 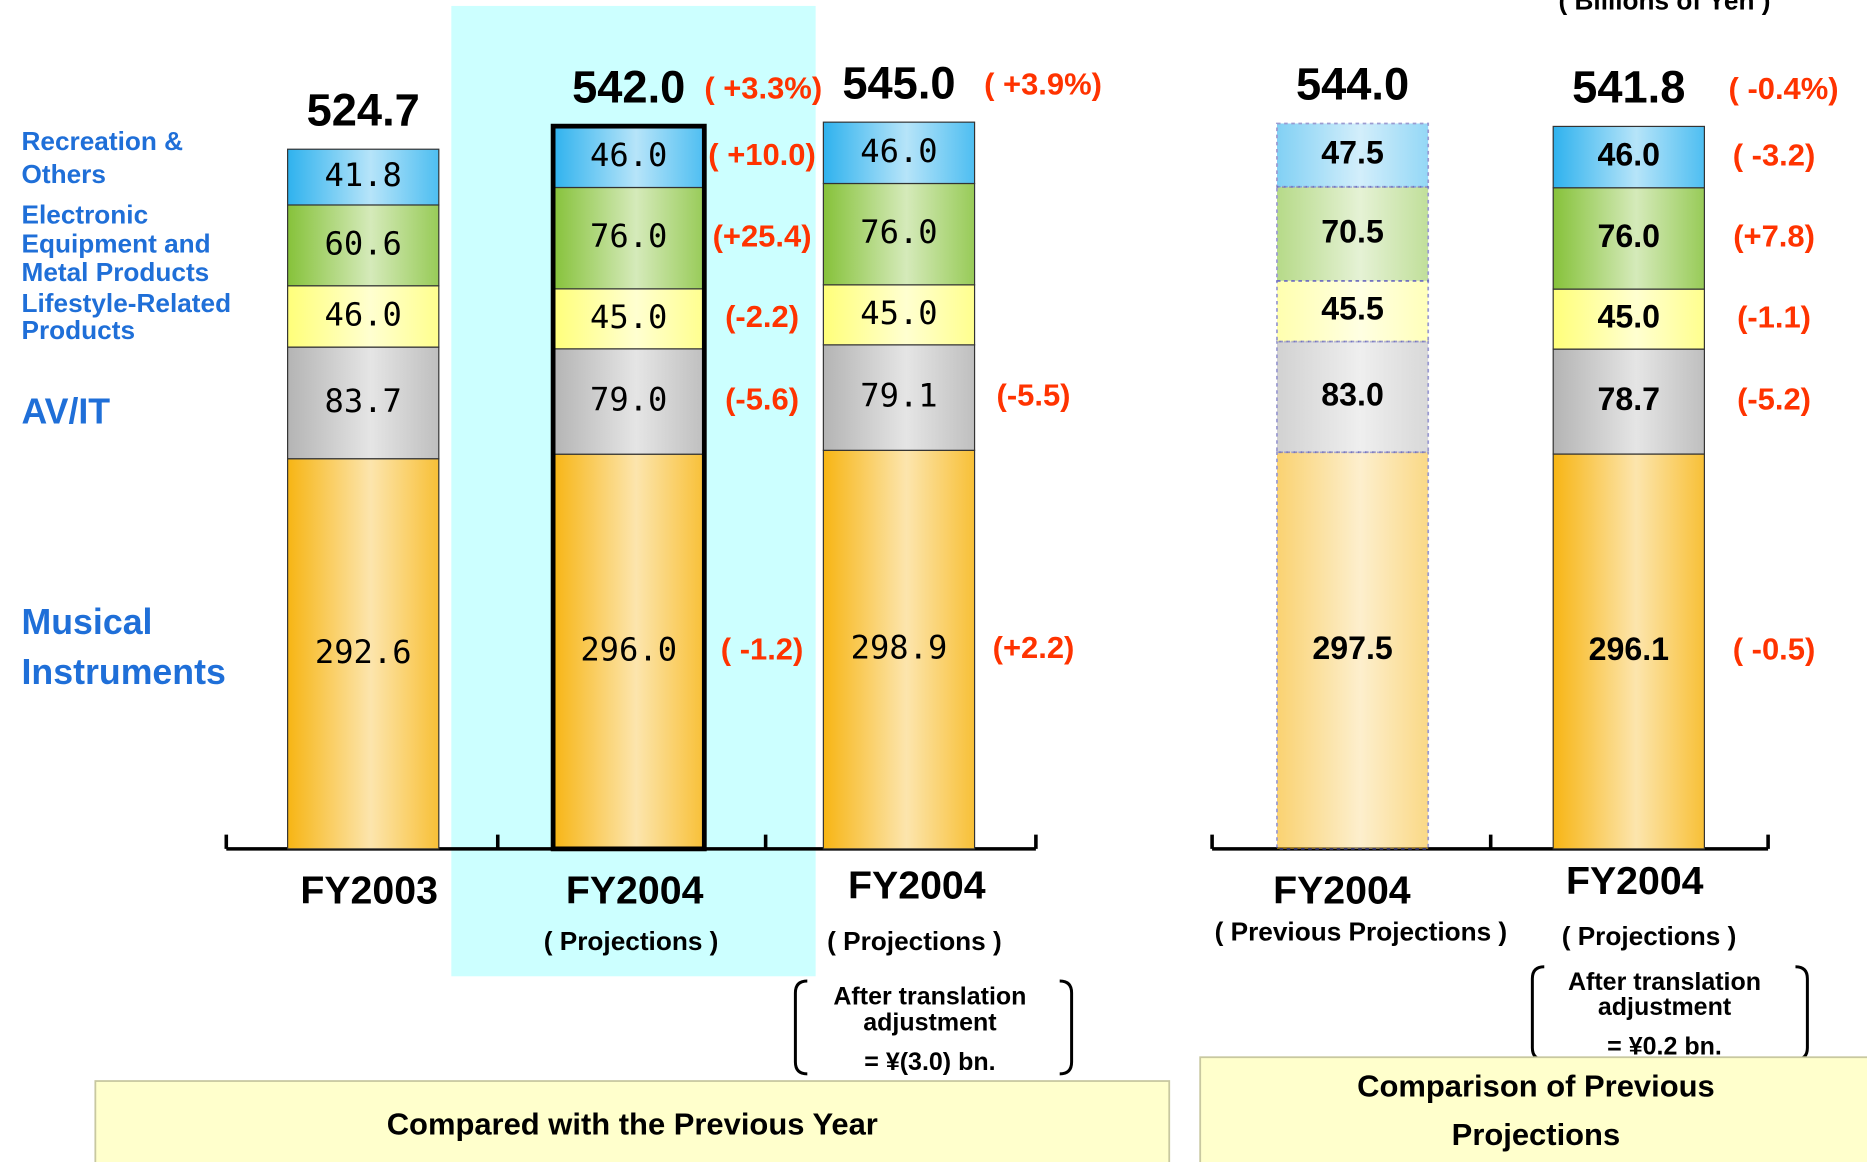 What do you see at coordinates (762, 649) in the screenshot?
I see `change-label: ( -1.2)` at bounding box center [762, 649].